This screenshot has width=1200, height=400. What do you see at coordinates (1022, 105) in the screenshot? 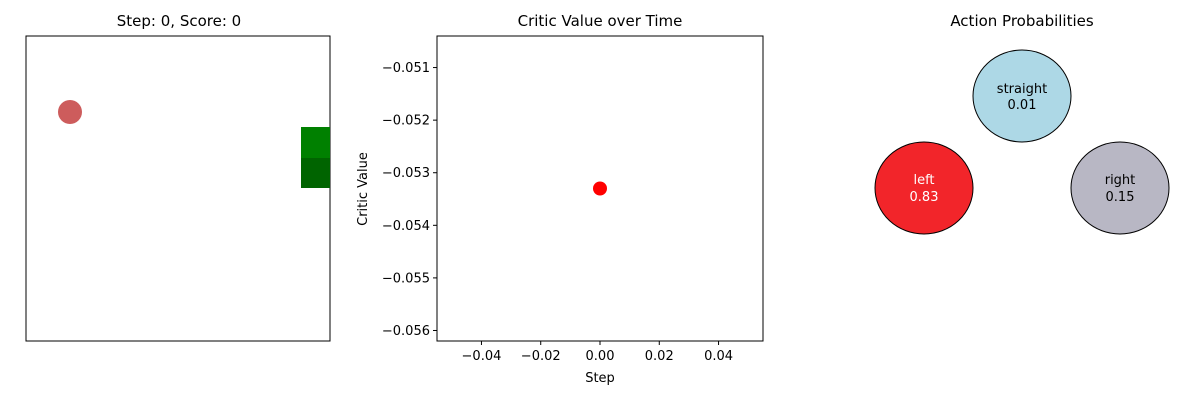
I see `action-probability-straight: 0.01` at bounding box center [1022, 105].